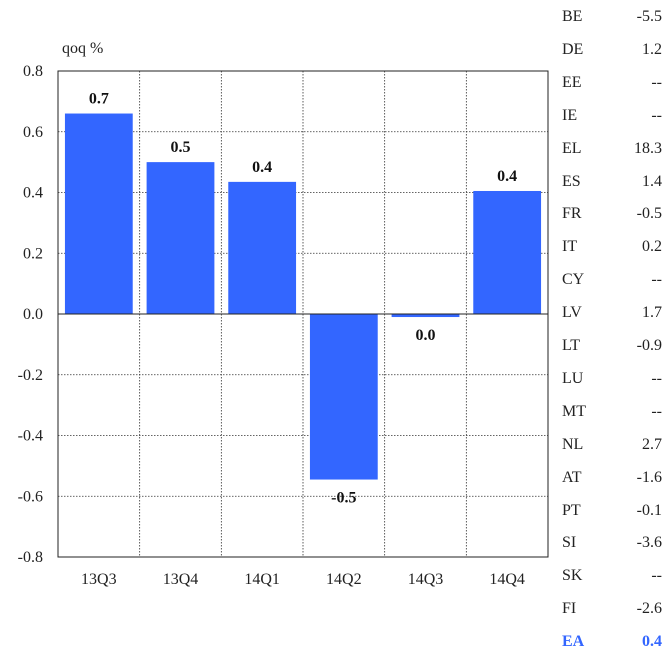 This screenshot has height=652, width=668. What do you see at coordinates (572, 576) in the screenshot?
I see `table-country-code: SK` at bounding box center [572, 576].